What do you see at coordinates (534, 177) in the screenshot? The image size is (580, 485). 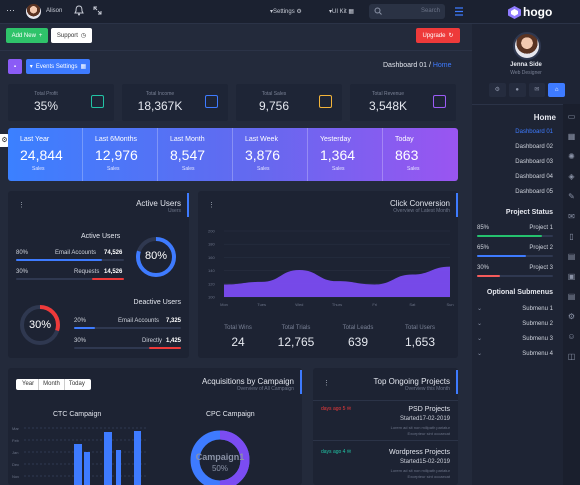 I see `sidebar-item-dashboard-04: Dashboard 04` at bounding box center [534, 177].